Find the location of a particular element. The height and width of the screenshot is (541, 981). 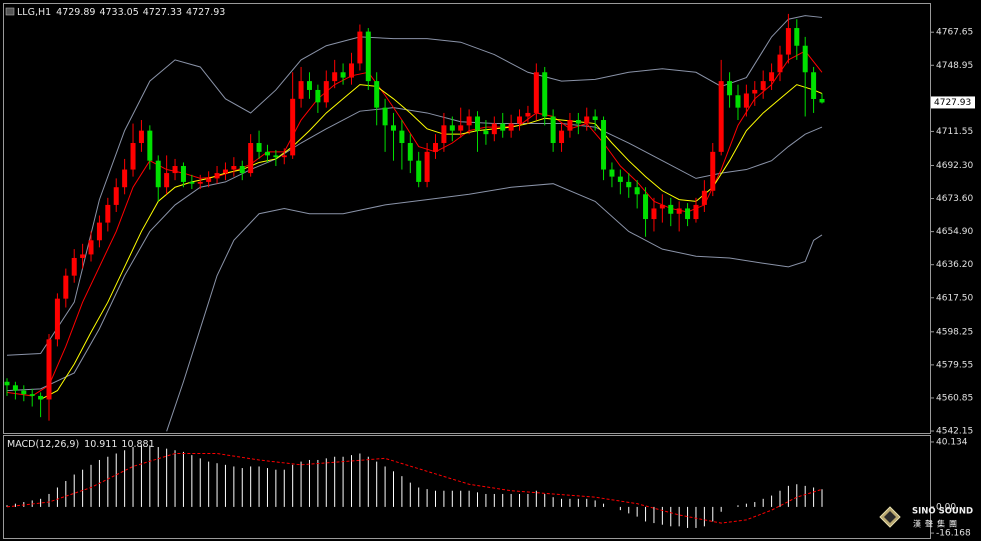

price-label-box is located at coordinates (953, 102).